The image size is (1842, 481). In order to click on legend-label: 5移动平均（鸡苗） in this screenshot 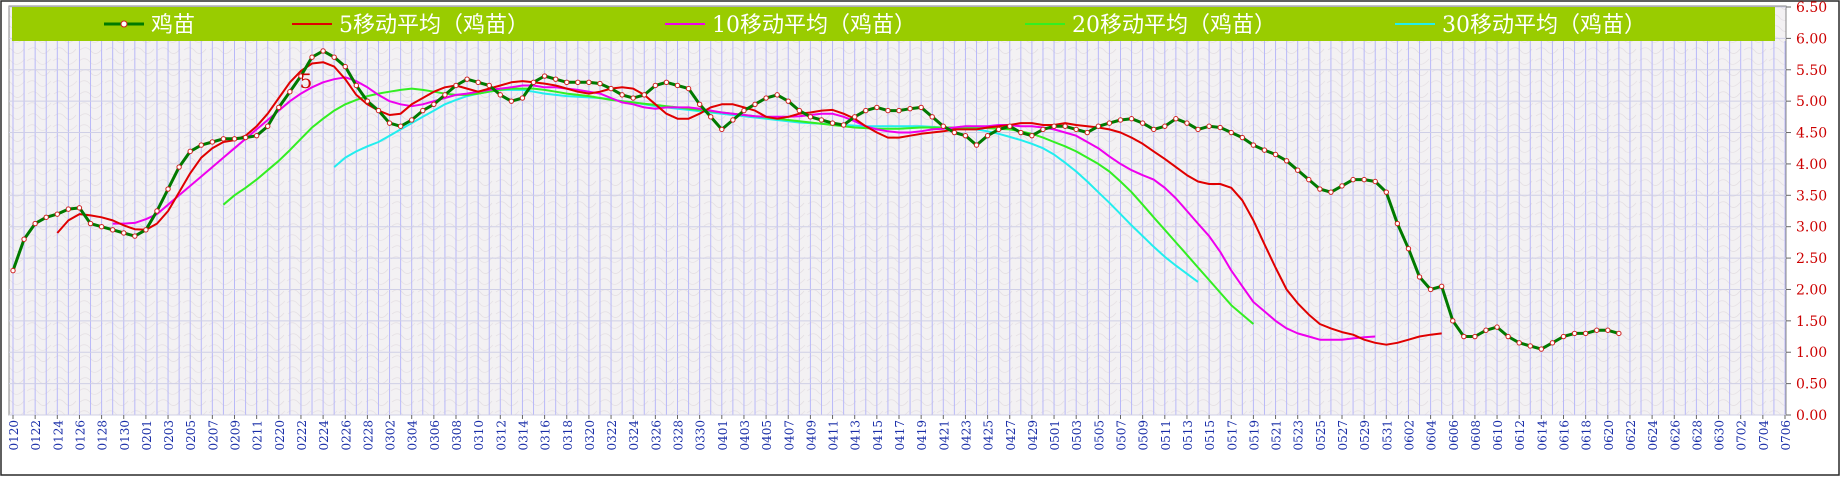, I will do `click(434, 25)`.